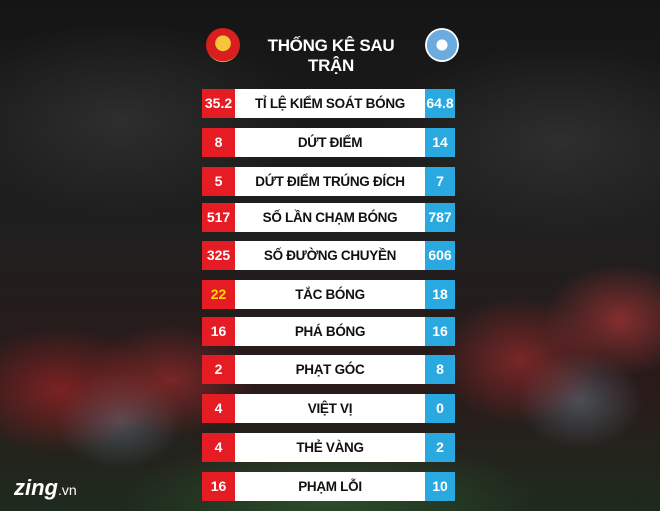  Describe the element at coordinates (440, 142) in the screenshot. I see `away-value: 14` at that location.